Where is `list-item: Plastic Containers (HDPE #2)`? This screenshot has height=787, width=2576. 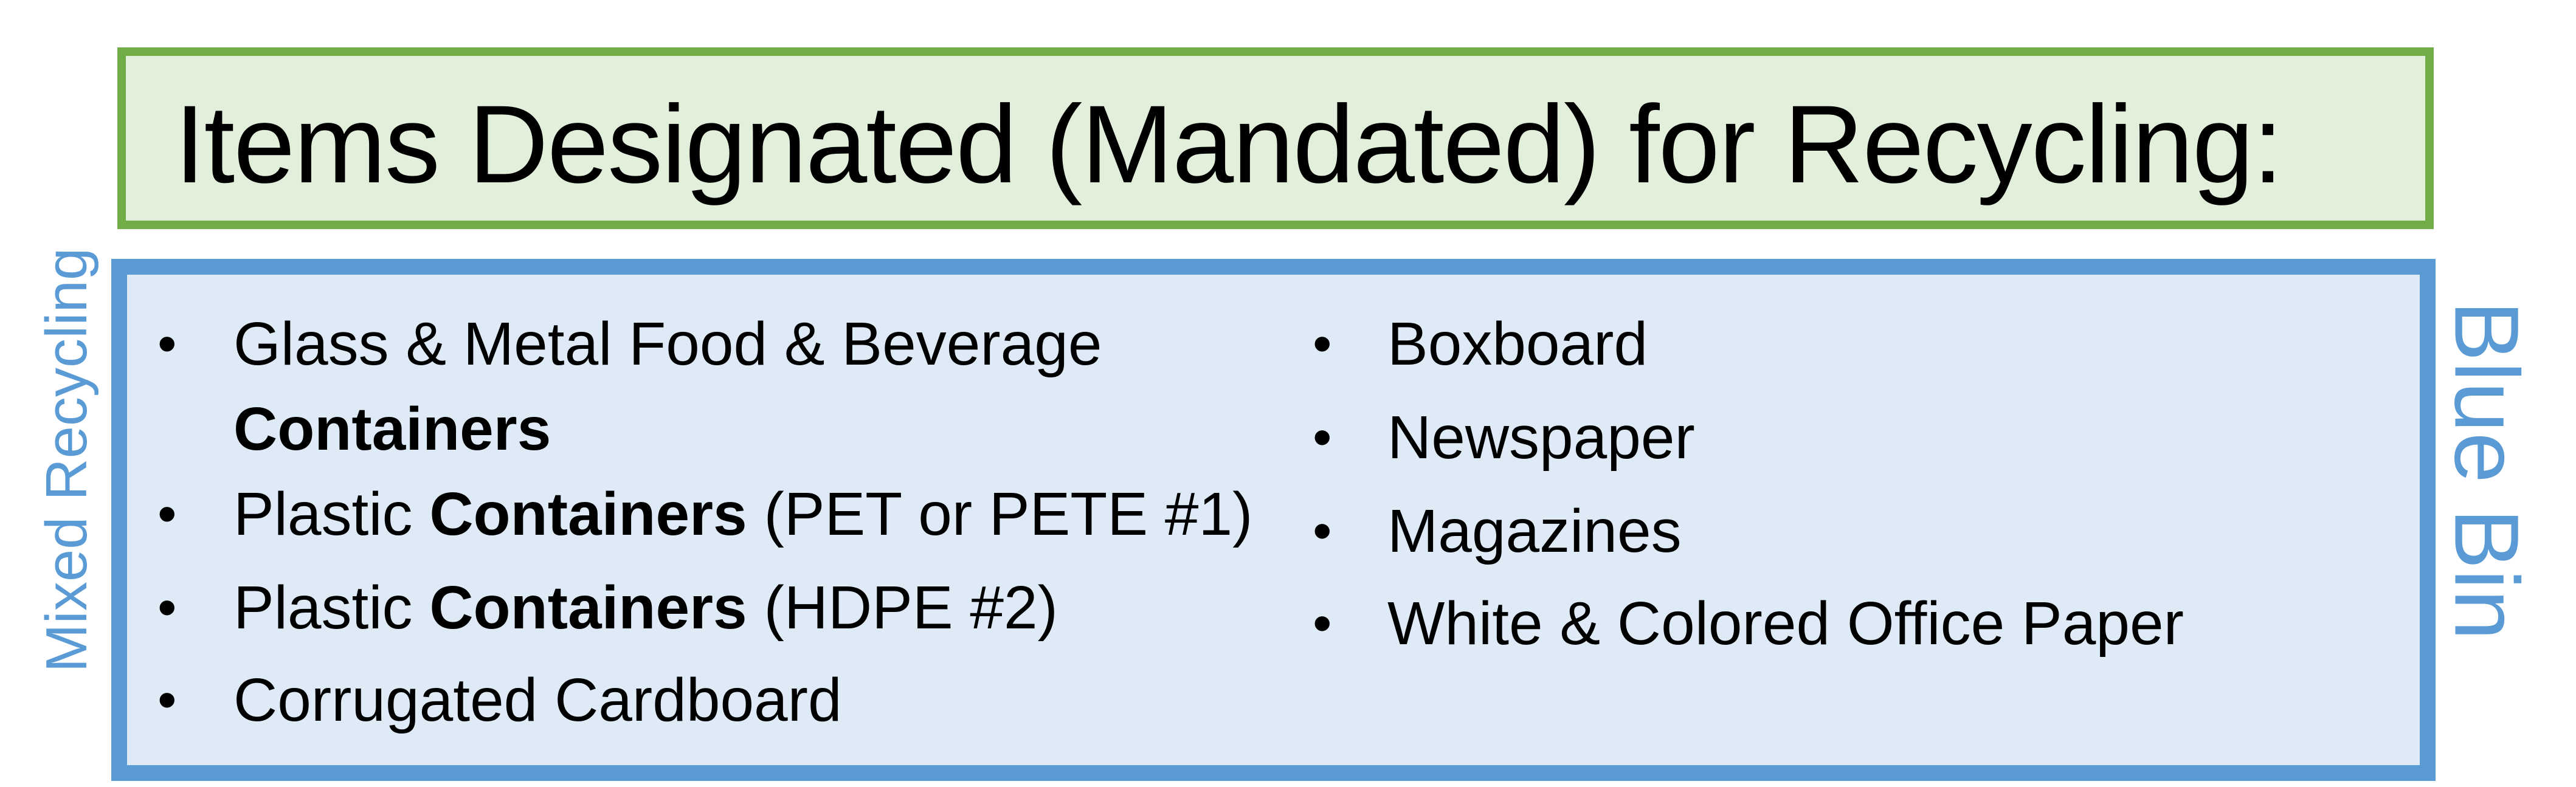 list-item: Plastic Containers (HDPE #2) is located at coordinates (645, 607).